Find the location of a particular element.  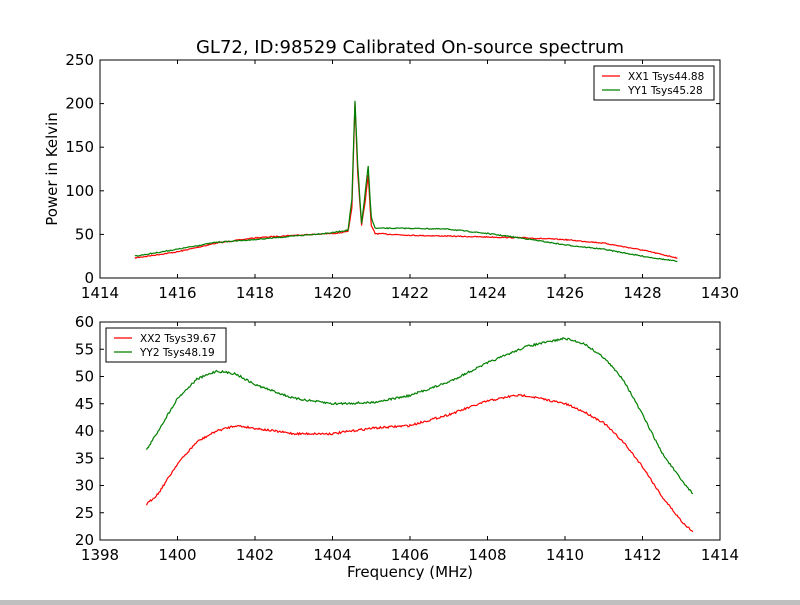

y-tick-label: 45 is located at coordinates (84, 404).